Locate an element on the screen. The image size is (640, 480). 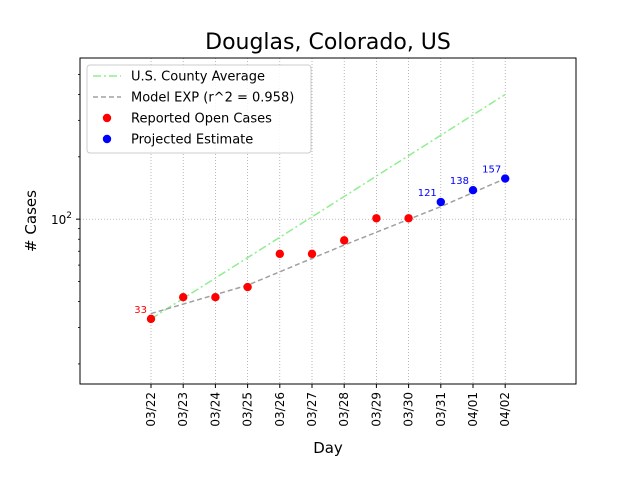
x-tick-label: 03/24 is located at coordinates (215, 409).